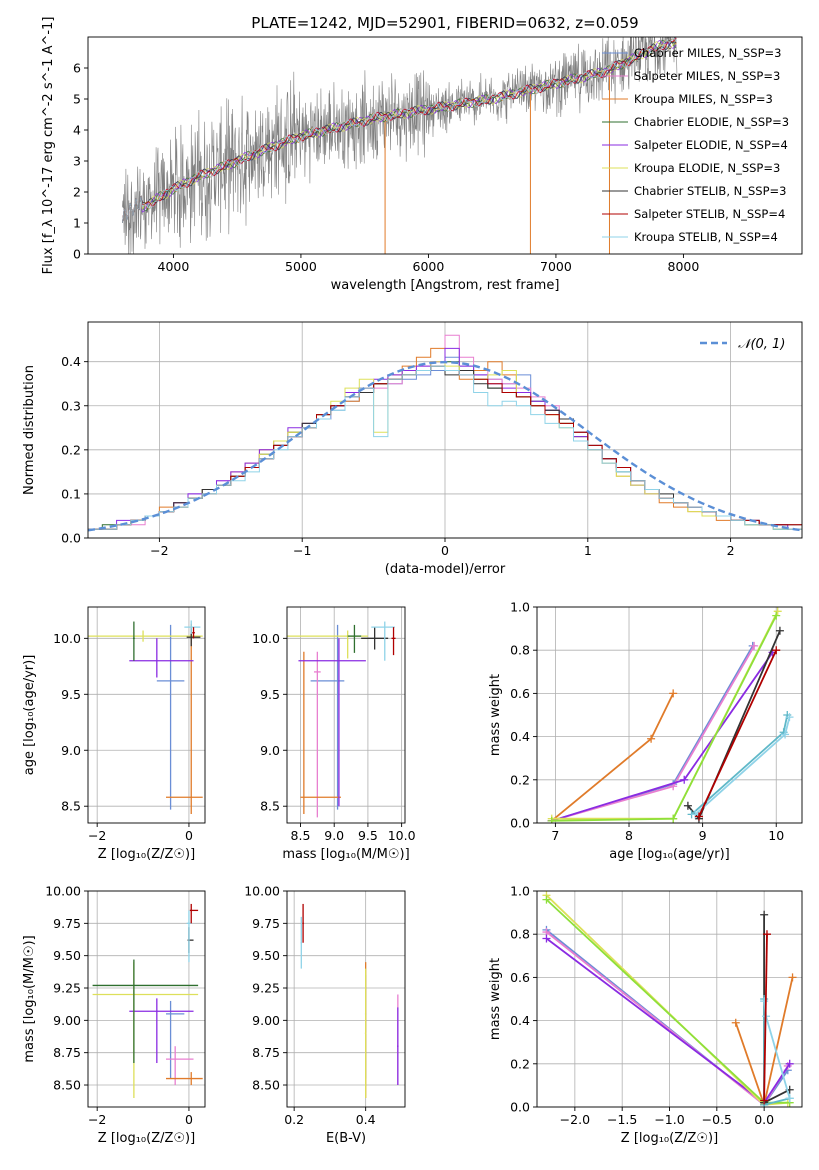 The width and height of the screenshot is (819, 1170). Describe the element at coordinates (556, 266) in the screenshot. I see `x-tick-label: 7000` at that location.